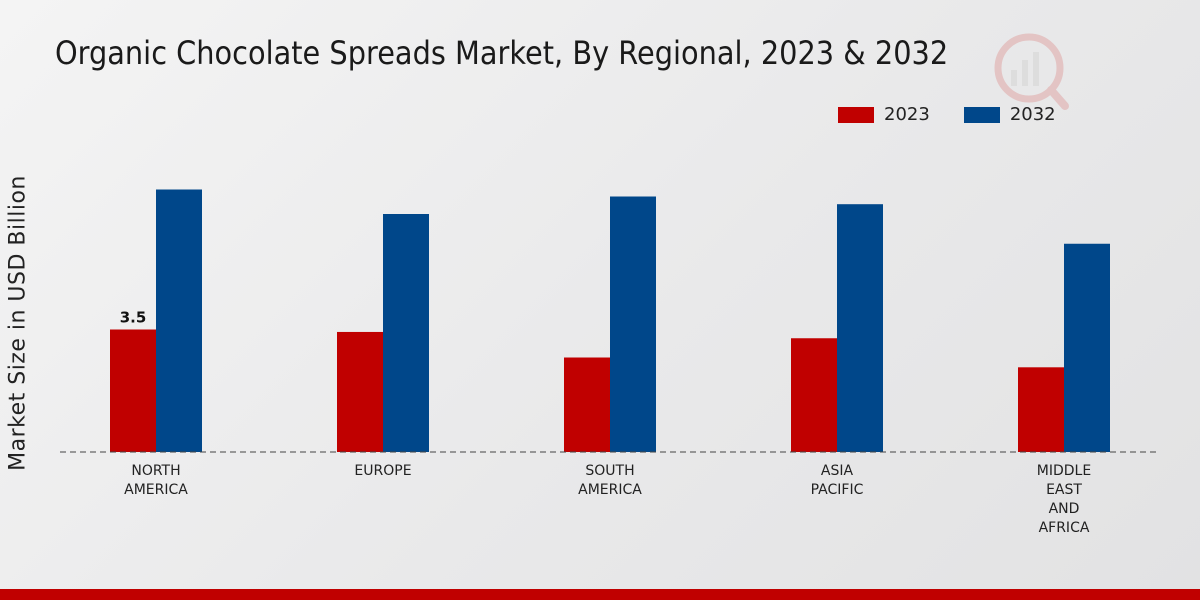  What do you see at coordinates (600, 594) in the screenshot?
I see `footer-bar` at bounding box center [600, 594].